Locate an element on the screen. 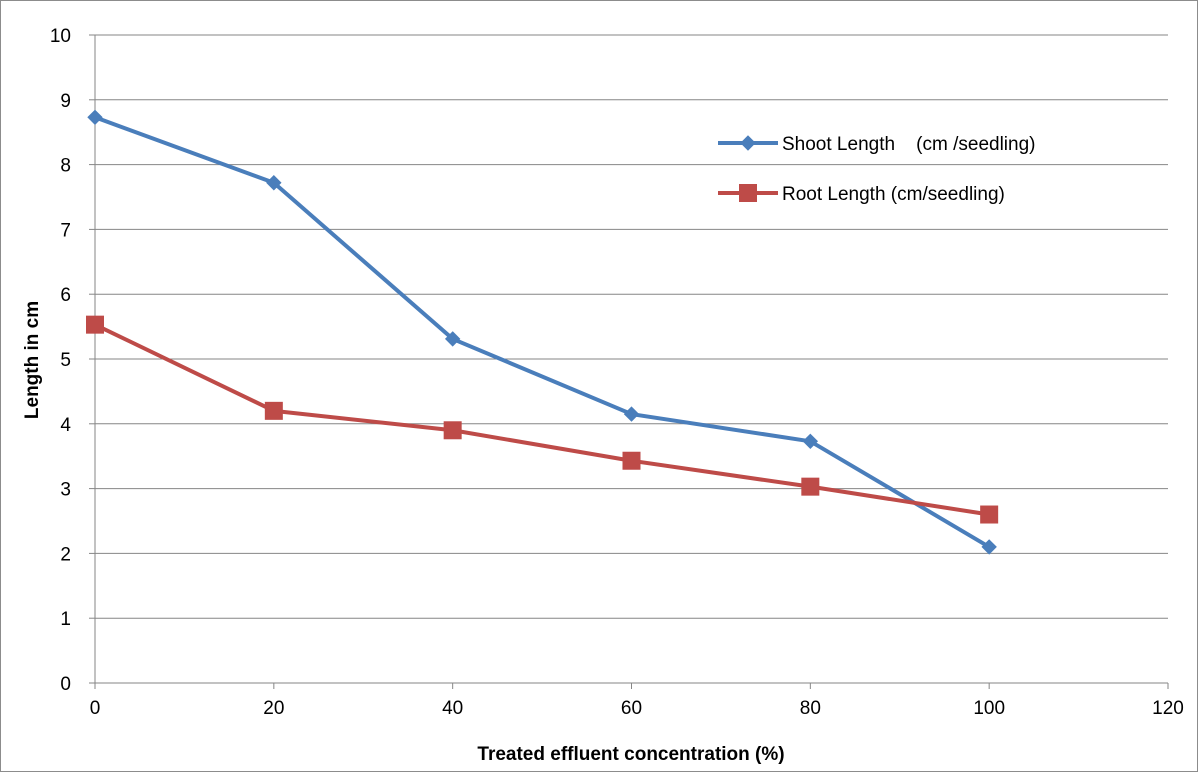  legend-entry-1: Shoot Length (cm /seedling) is located at coordinates (876, 144).